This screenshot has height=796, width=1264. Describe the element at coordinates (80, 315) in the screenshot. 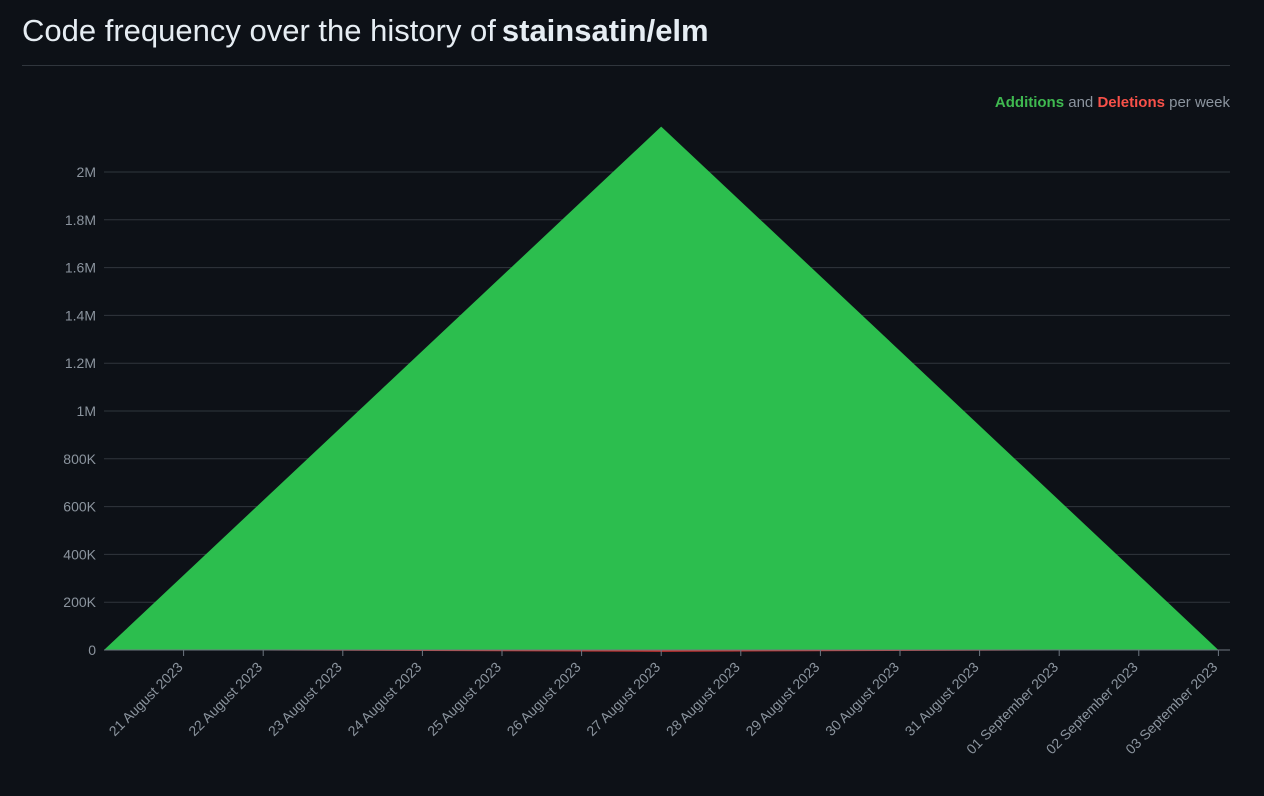

I see `y-tick-label: 1.4M` at that location.